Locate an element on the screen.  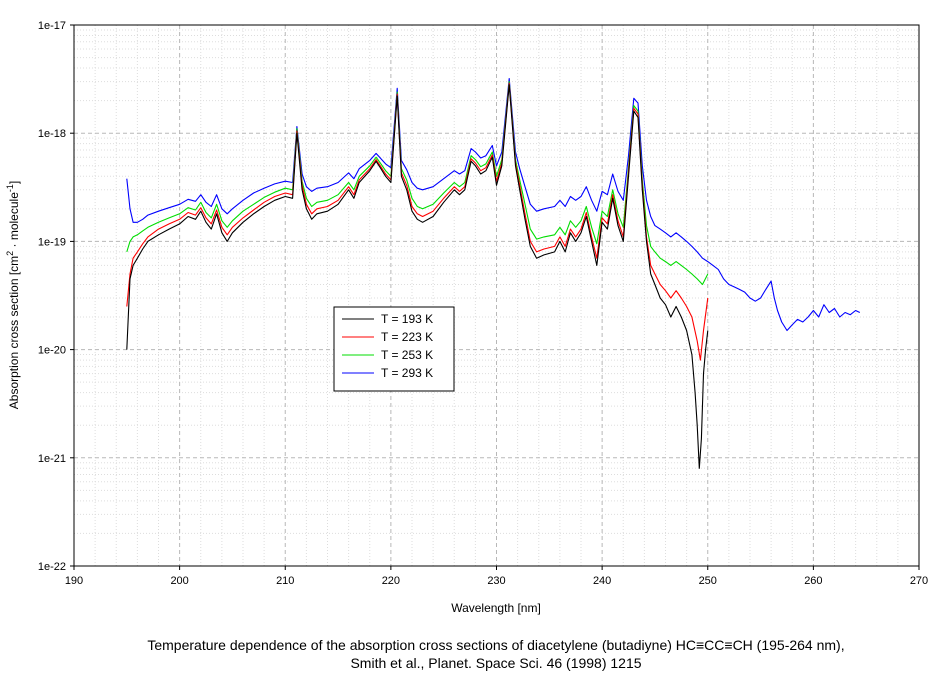
y-tick-label: 1e-22 is located at coordinates (52, 567).